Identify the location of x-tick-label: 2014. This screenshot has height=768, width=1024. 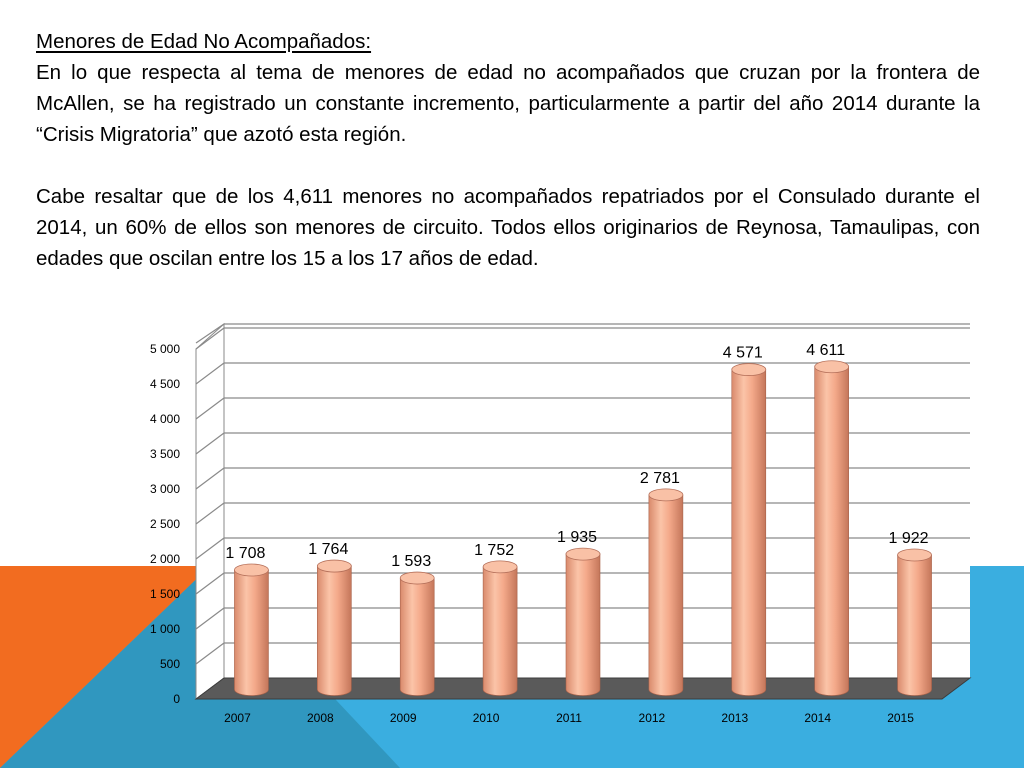
(817, 718).